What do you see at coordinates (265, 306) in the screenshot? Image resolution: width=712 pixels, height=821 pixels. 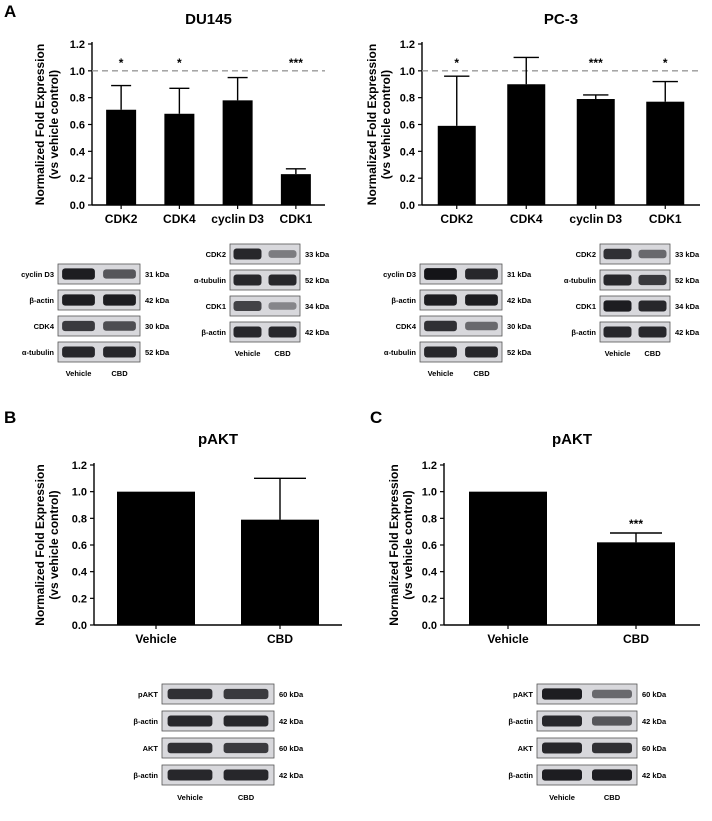 I see `blot-strip` at bounding box center [265, 306].